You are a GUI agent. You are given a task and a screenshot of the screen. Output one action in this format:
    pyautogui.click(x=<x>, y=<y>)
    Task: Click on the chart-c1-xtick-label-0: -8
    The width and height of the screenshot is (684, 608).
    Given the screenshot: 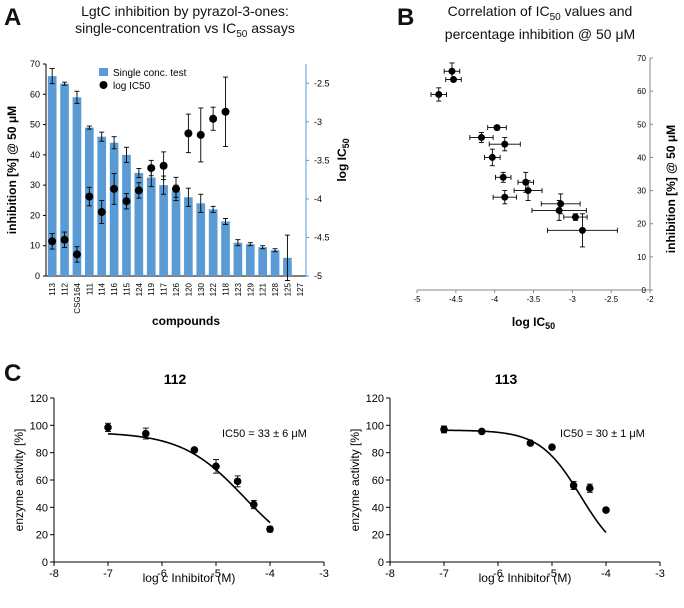 What is the action you would take?
    pyautogui.click(x=54, y=574)
    